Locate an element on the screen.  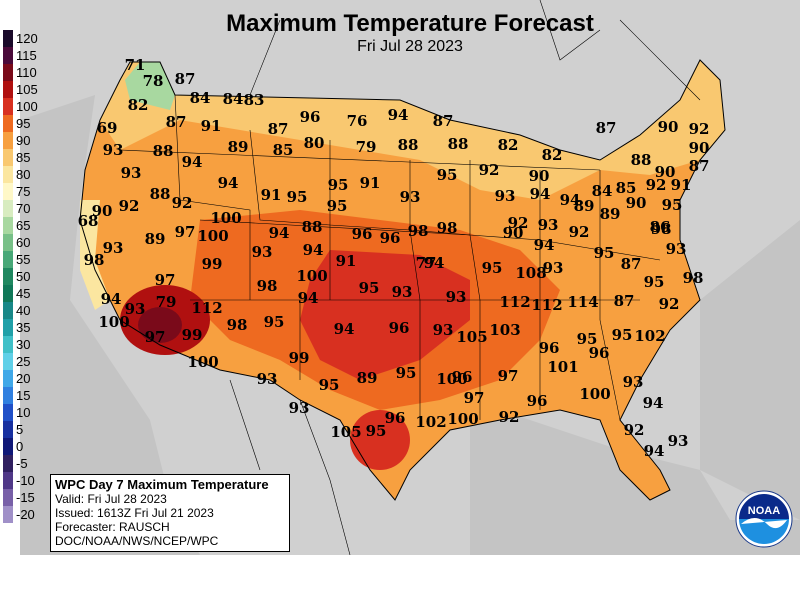
legend-label: 70 is located at coordinates (23, 208).